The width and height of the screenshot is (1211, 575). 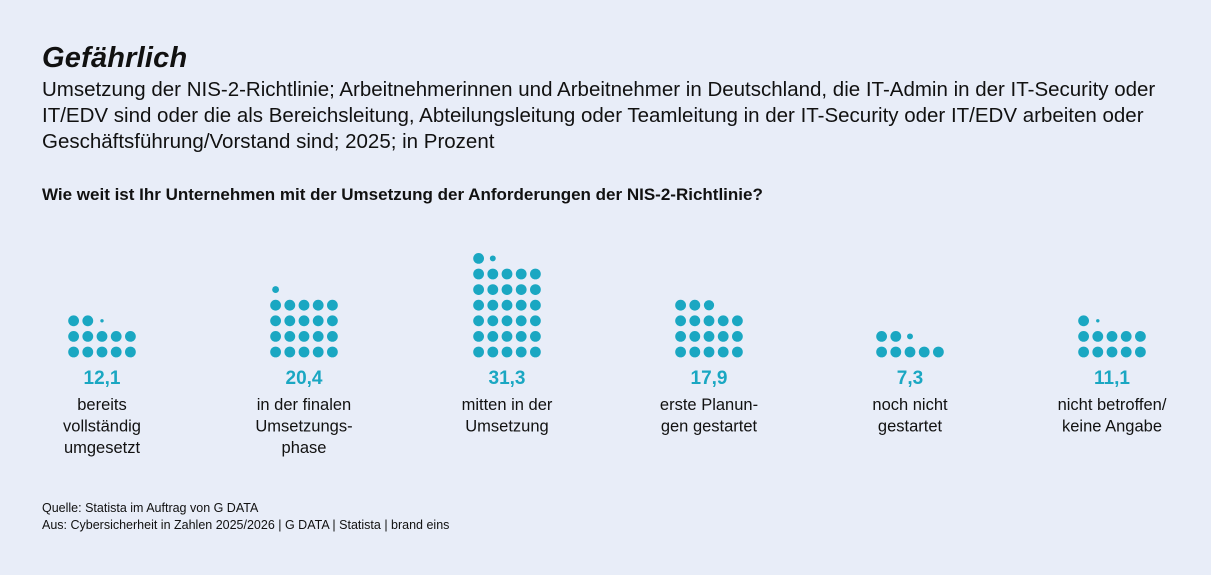 I want to click on category-label: Umsetzung, so click(x=506, y=427).